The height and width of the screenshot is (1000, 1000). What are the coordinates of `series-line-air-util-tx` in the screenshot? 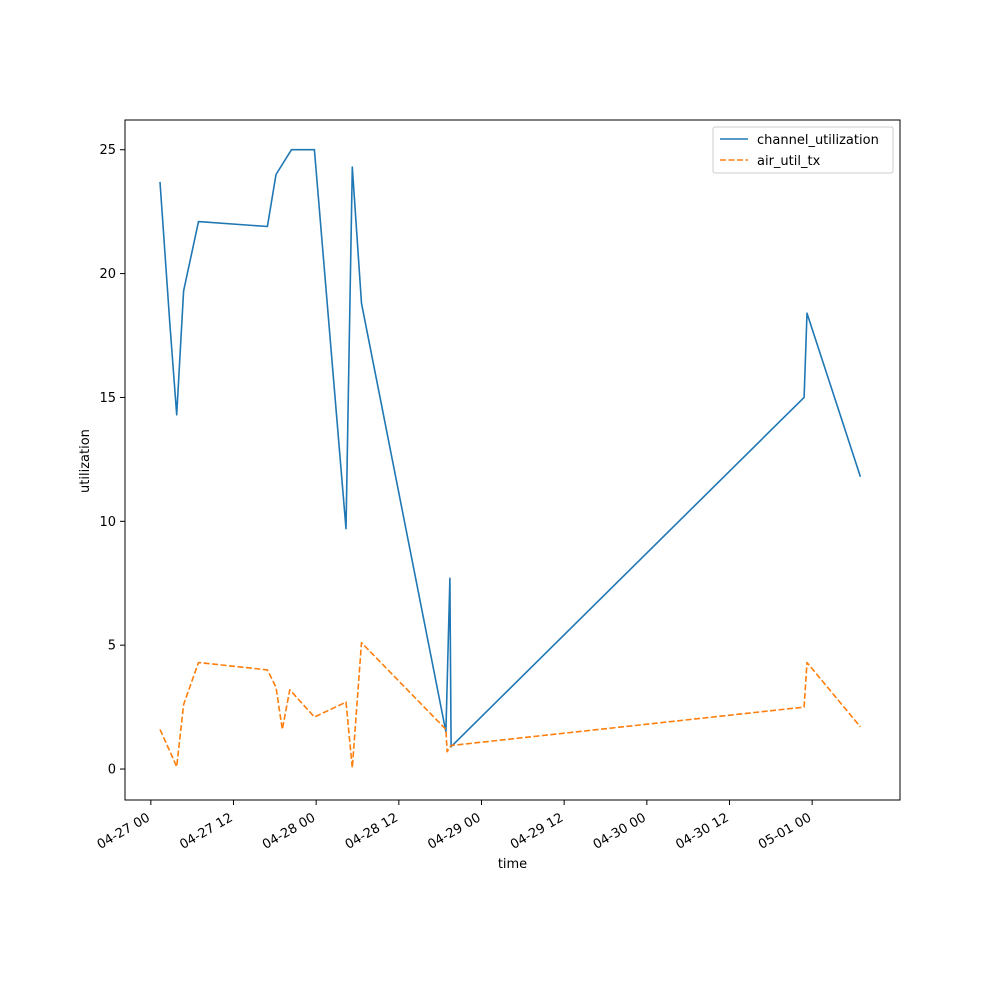 It's located at (510, 705).